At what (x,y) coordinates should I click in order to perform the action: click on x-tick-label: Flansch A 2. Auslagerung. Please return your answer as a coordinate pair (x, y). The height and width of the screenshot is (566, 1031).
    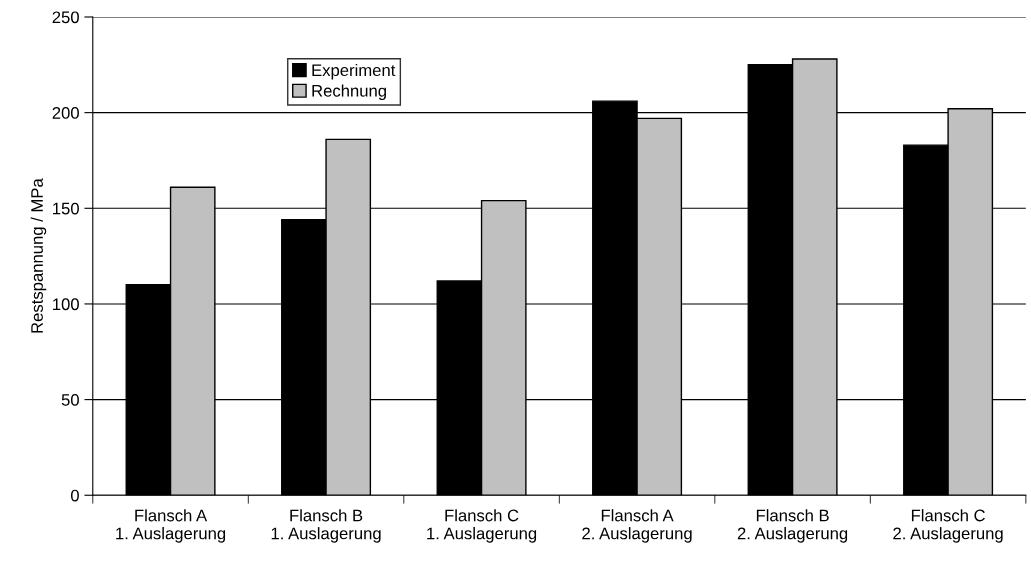
    Looking at the image, I should click on (637, 526).